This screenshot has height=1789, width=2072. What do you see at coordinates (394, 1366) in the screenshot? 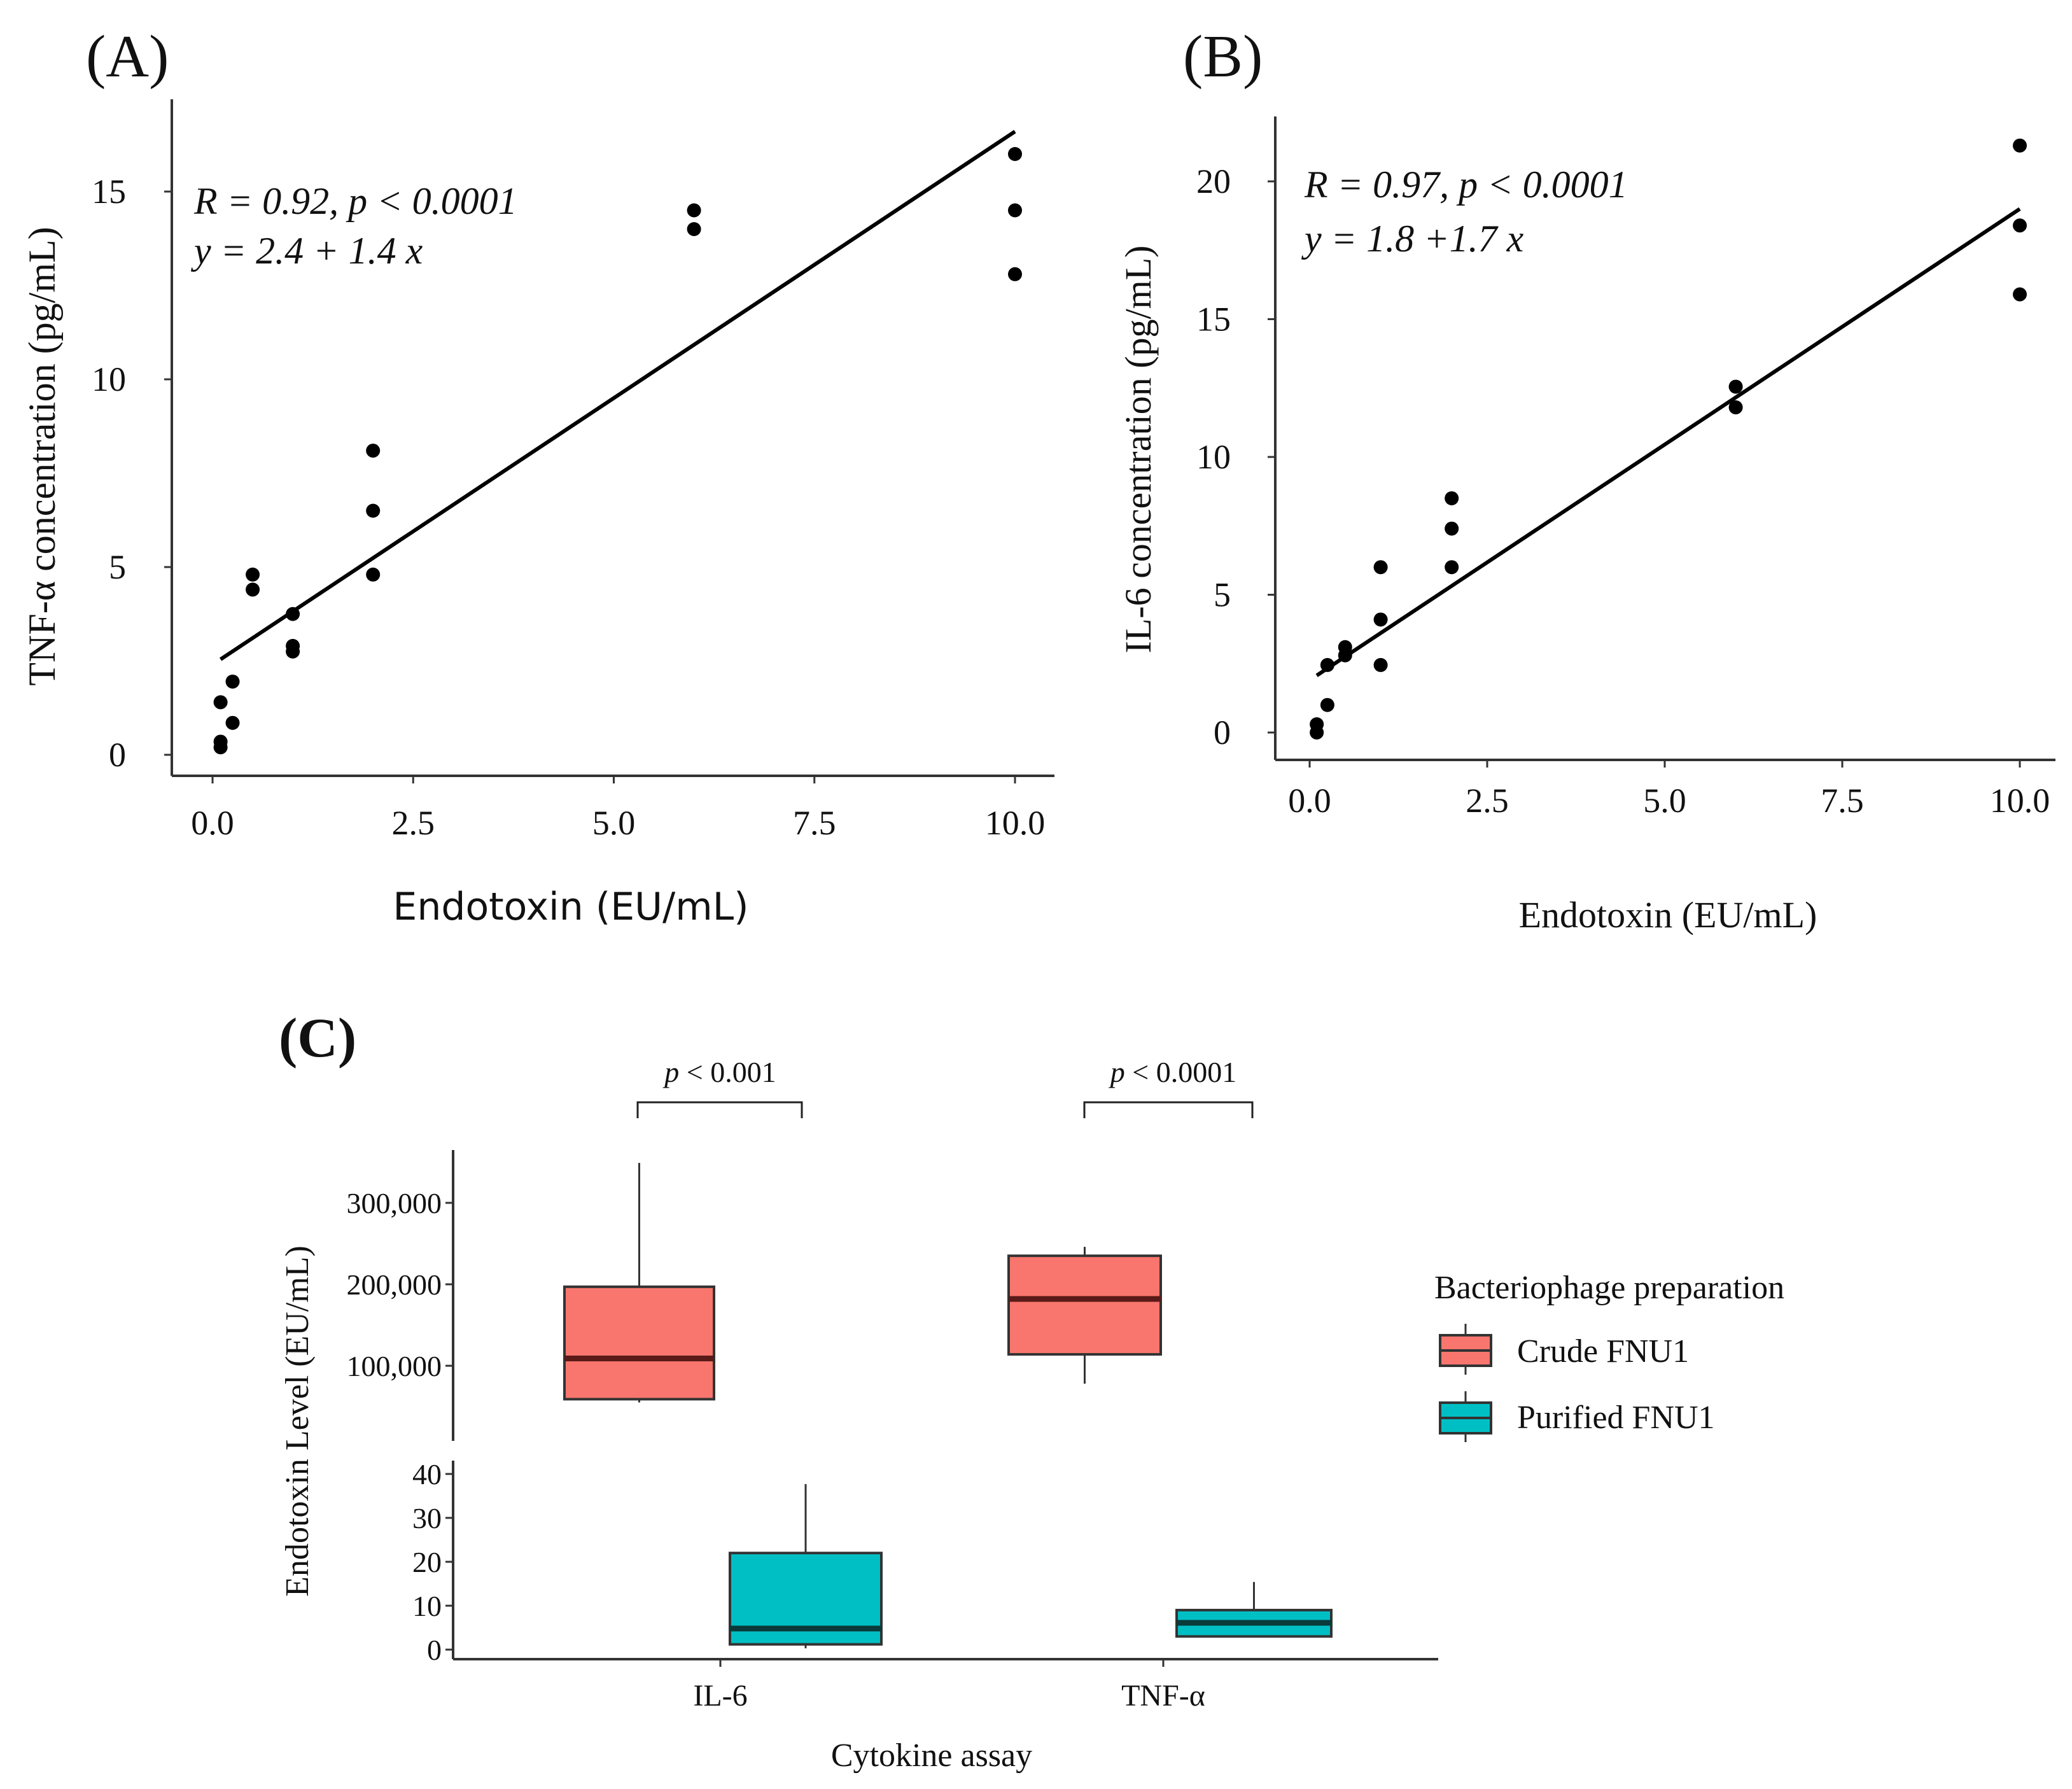
I see `y-tick-label: 100,000` at bounding box center [394, 1366].